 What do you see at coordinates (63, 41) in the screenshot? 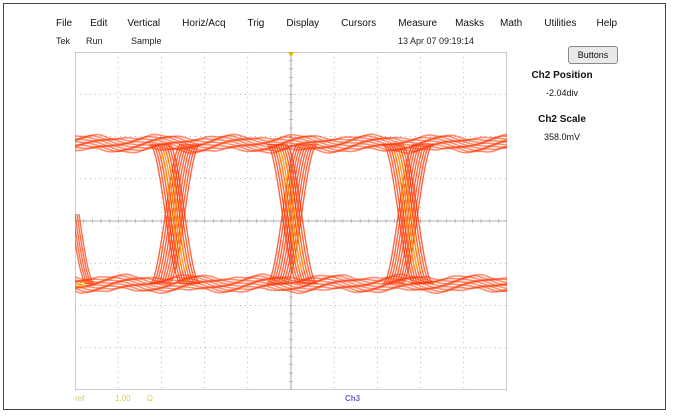
I see `brand-label: Tek` at bounding box center [63, 41].